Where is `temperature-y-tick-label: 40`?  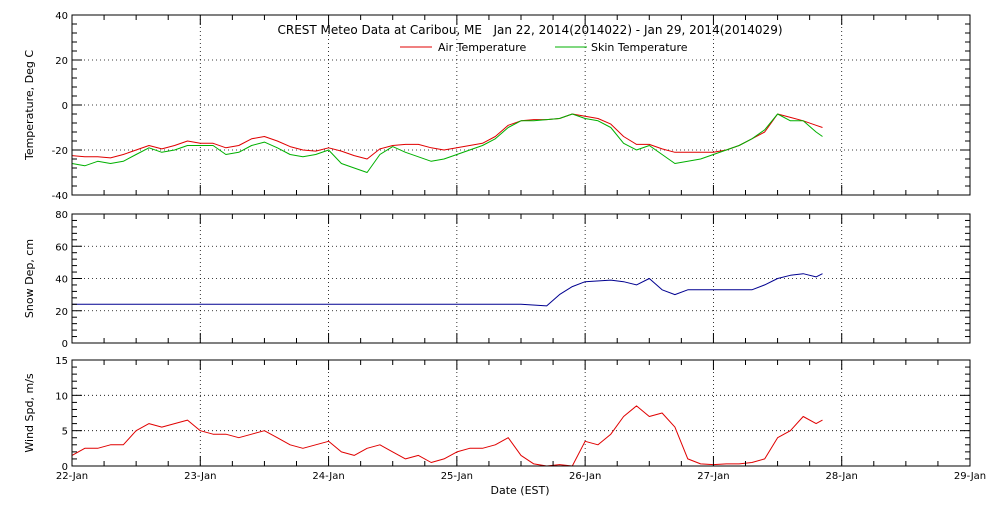 temperature-y-tick-label: 40 is located at coordinates (61, 16).